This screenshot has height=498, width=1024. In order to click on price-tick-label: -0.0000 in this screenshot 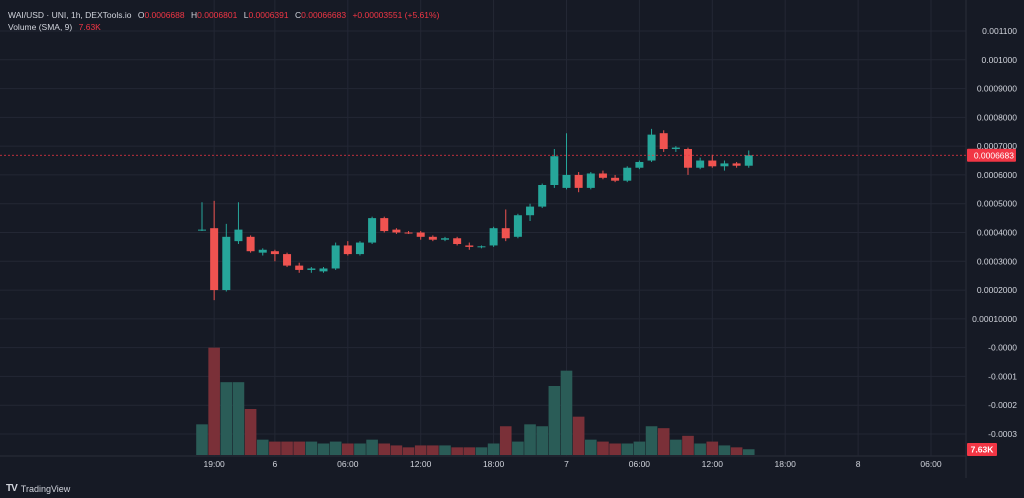, I will do `click(1002, 348)`.